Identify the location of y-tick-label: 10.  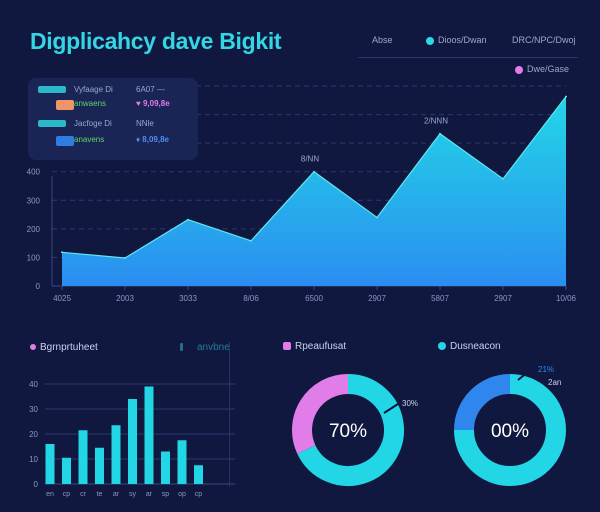
(33, 459).